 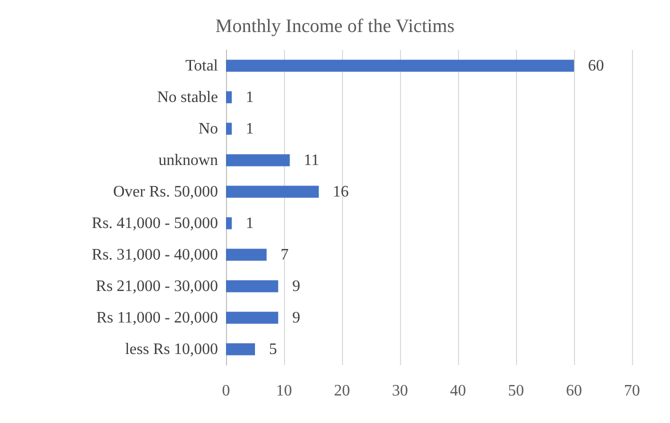 I want to click on y-tick-label: Rs. 41,000 - 50,000, so click(x=155, y=223).